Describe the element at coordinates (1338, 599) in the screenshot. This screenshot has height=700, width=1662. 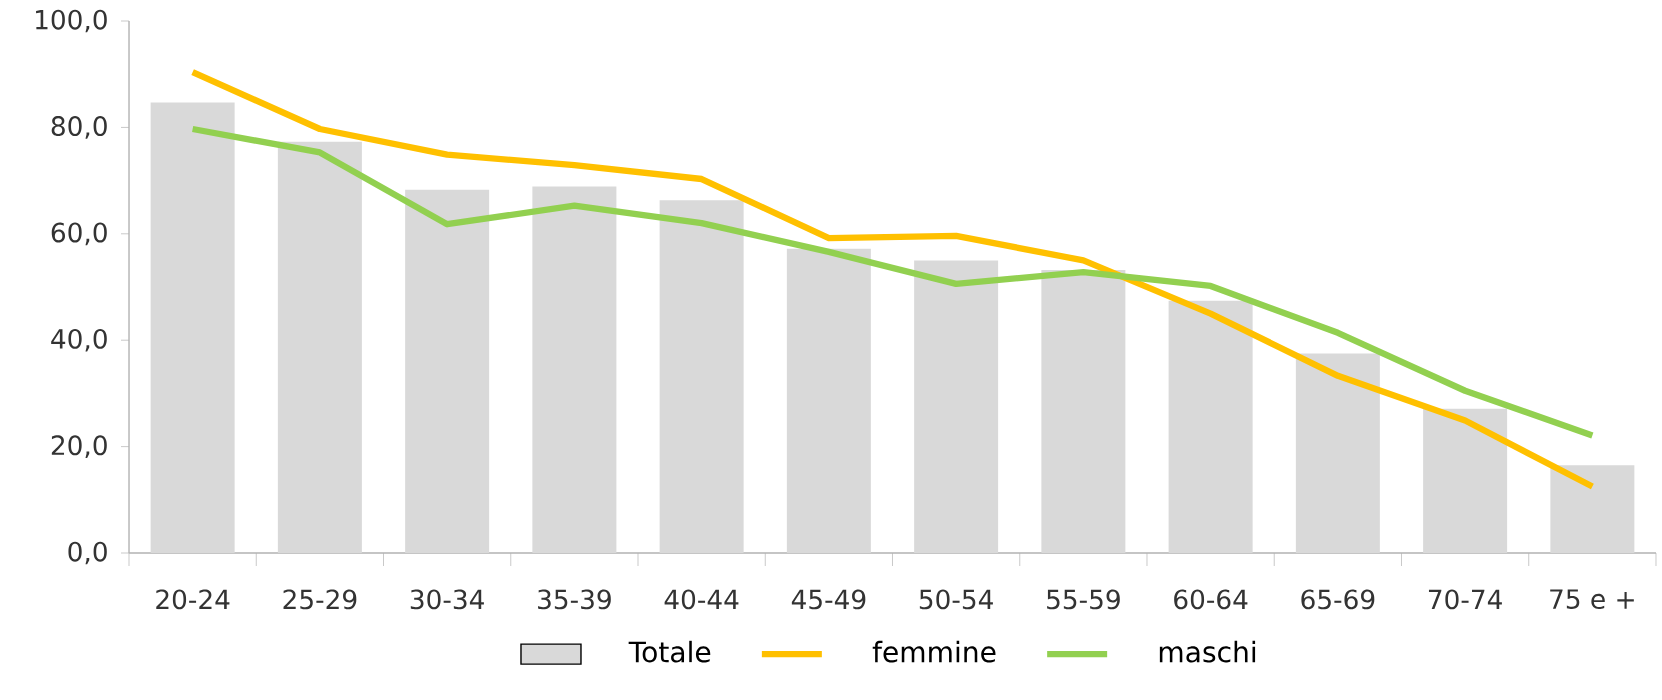
I see `x-tick-label: 65-69` at that location.